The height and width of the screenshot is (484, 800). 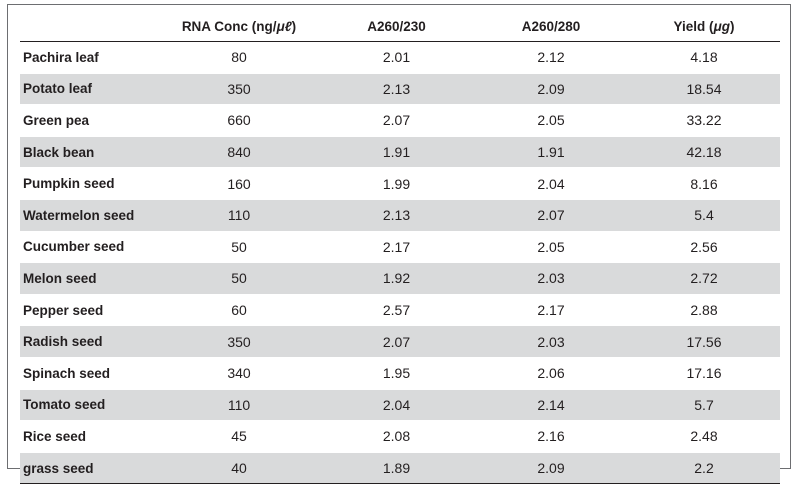 I want to click on rna-conc-cell: 40, so click(x=239, y=468).